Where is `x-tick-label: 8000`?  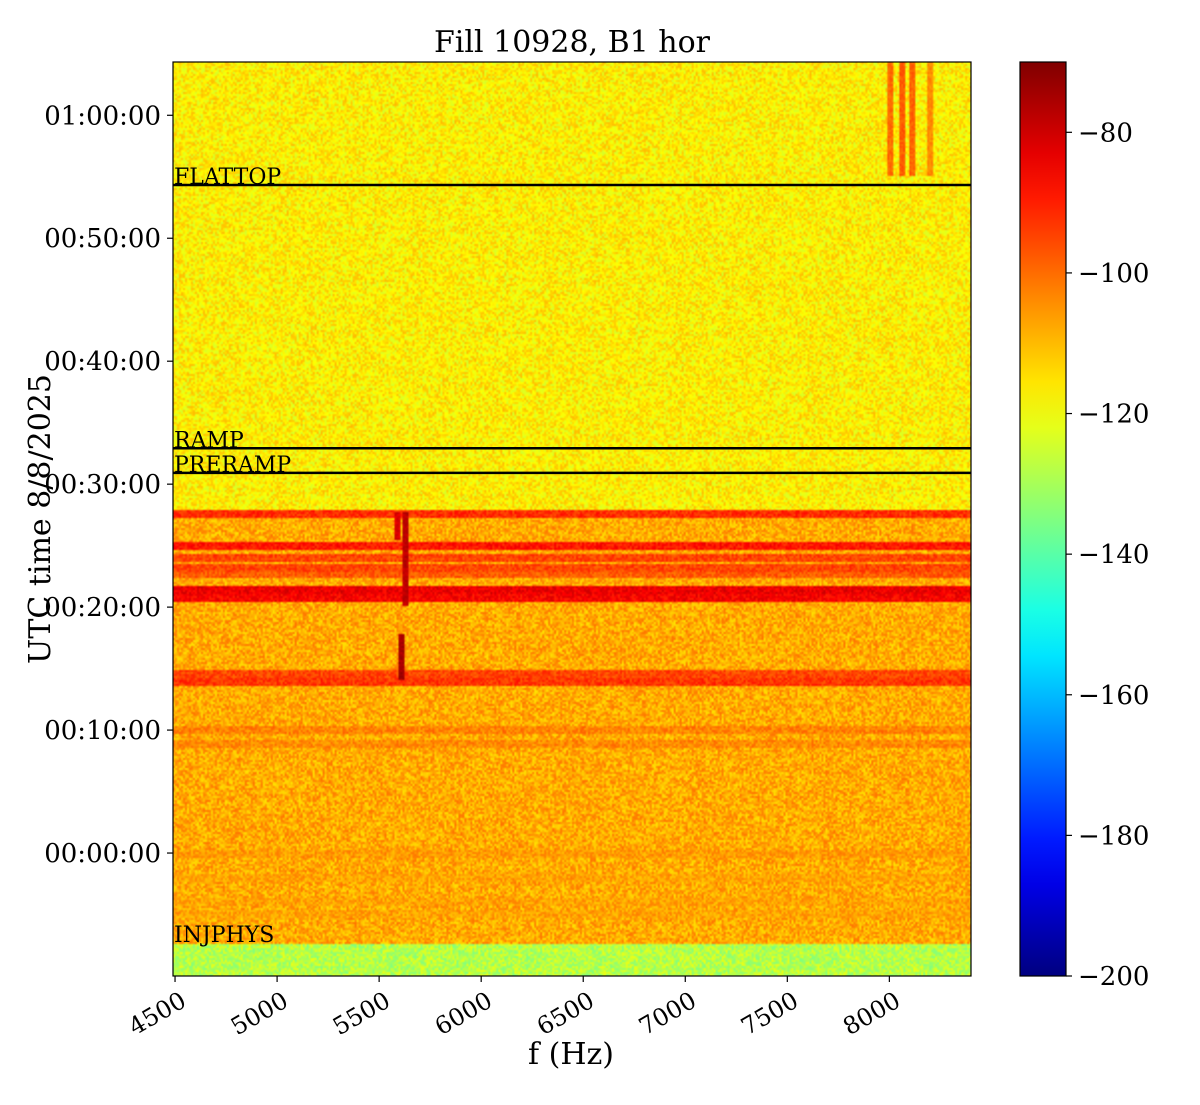
x-tick-label: 8000 is located at coordinates (871, 1013).